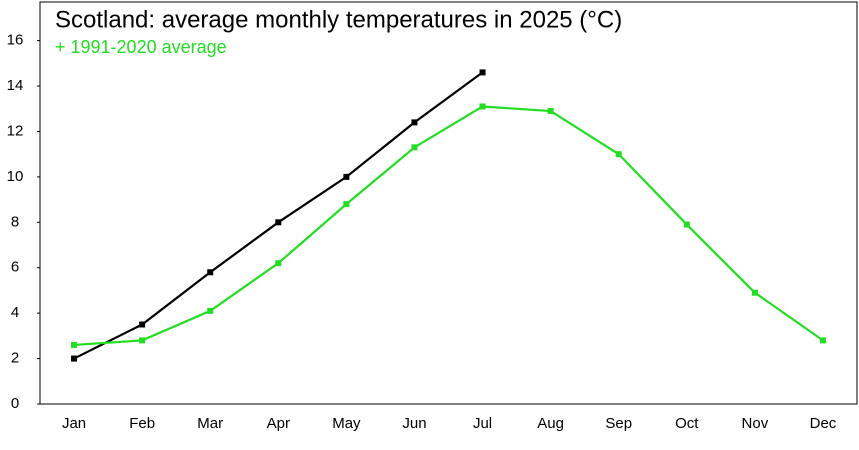  Describe the element at coordinates (142, 423) in the screenshot. I see `x-tick-label: Feb` at that location.